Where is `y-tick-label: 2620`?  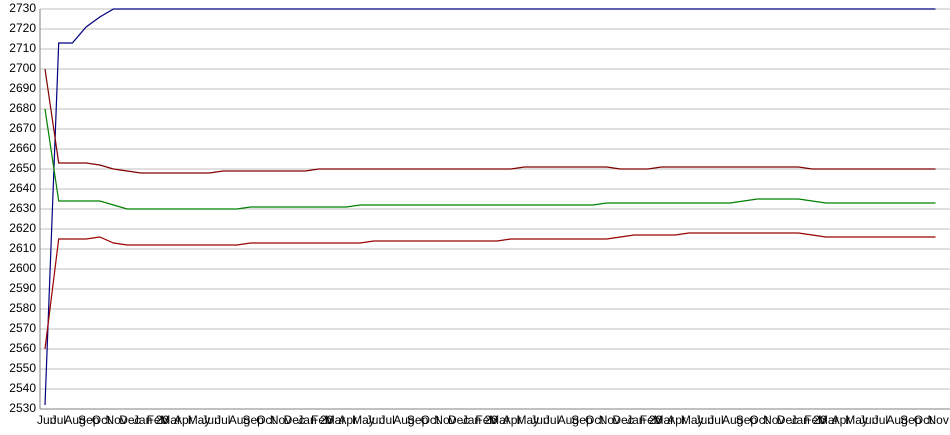
y-tick-label: 2620 is located at coordinates (22, 228).